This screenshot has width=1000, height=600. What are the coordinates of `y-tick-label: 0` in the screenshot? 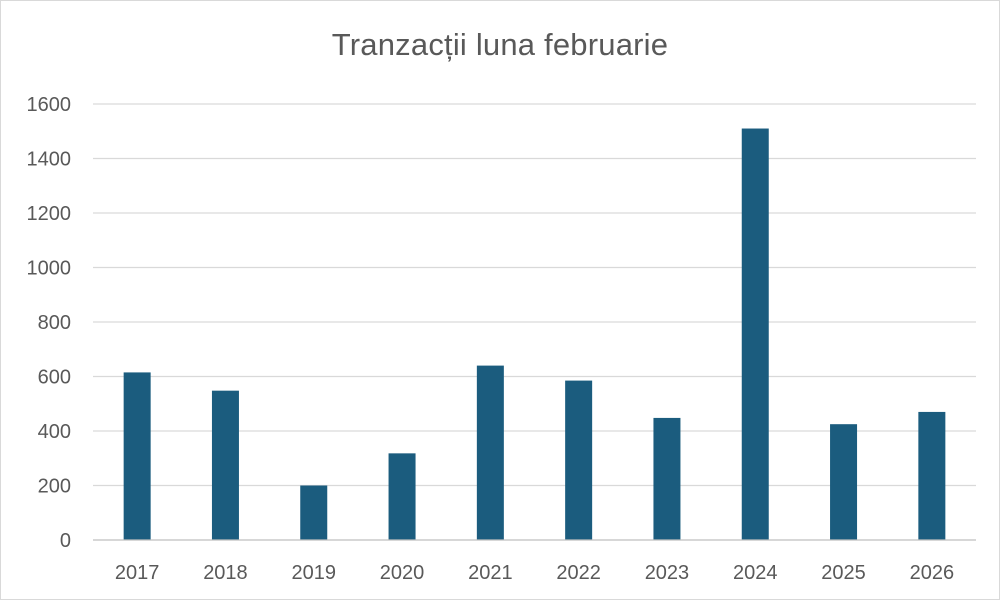 It's located at (65, 541).